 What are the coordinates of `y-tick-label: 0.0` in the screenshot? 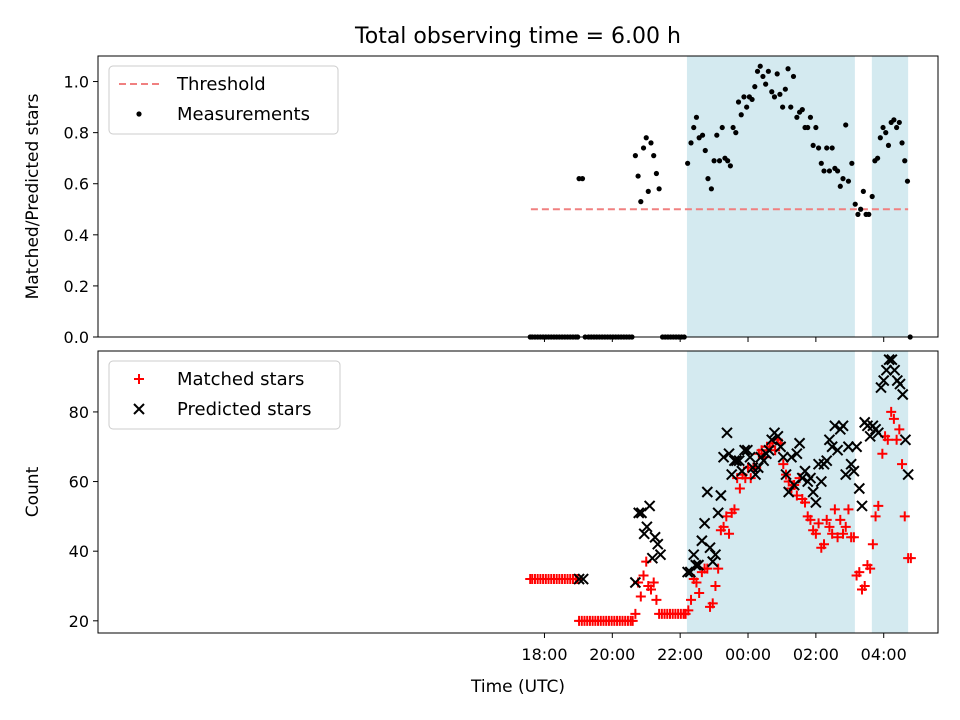 It's located at (76, 337).